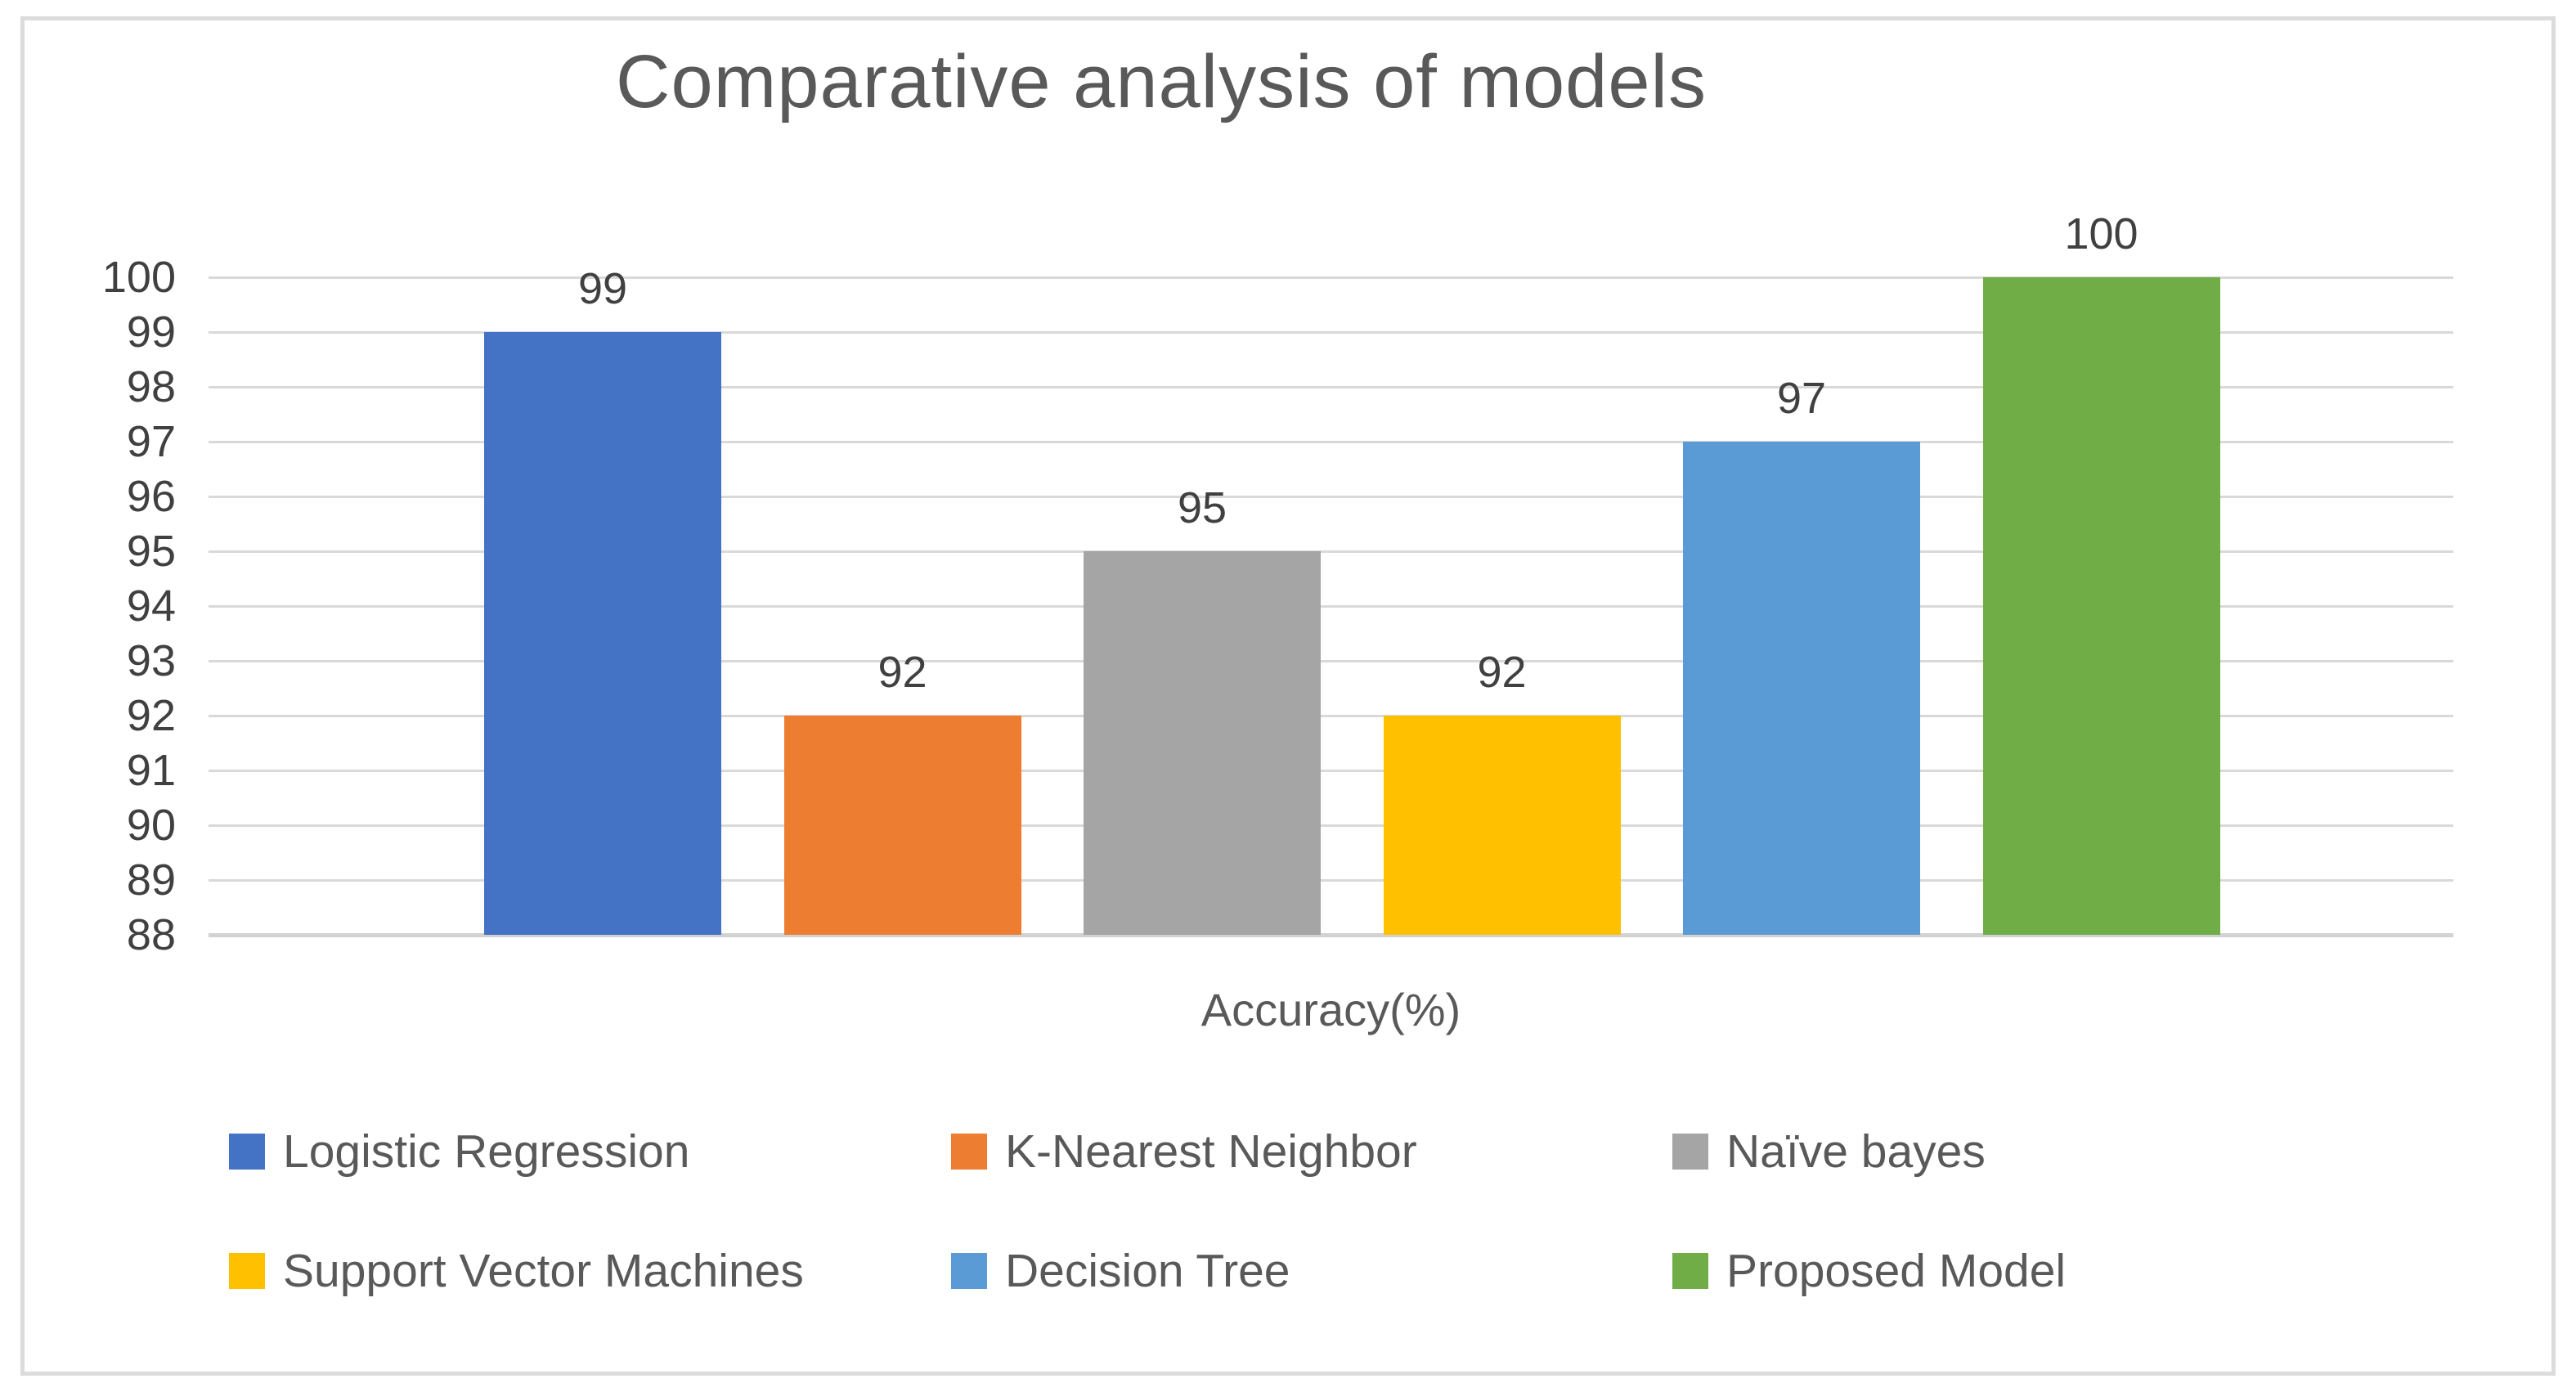 The height and width of the screenshot is (1392, 2576). What do you see at coordinates (1502, 672) in the screenshot?
I see `bar-value-label-support-vector-machines: 92` at bounding box center [1502, 672].